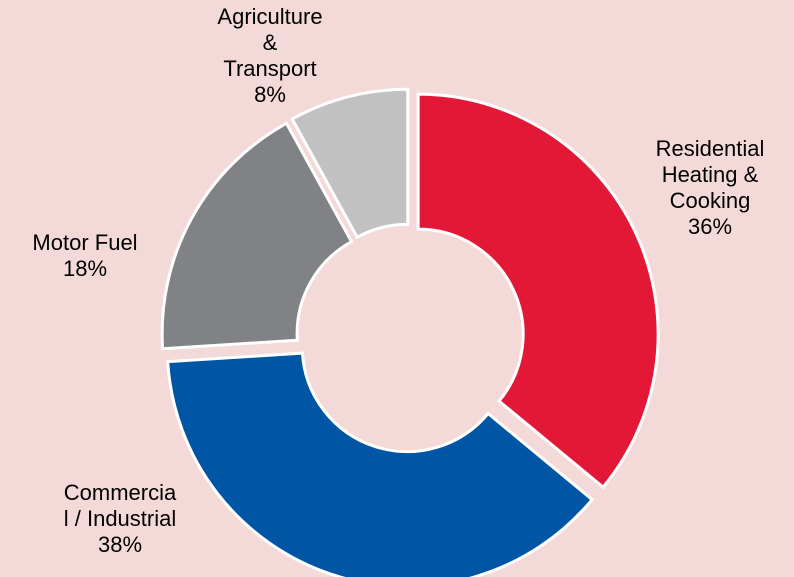 This screenshot has height=577, width=794. What do you see at coordinates (120, 505) in the screenshot?
I see `category-name: Commercia l / Industrial` at bounding box center [120, 505].